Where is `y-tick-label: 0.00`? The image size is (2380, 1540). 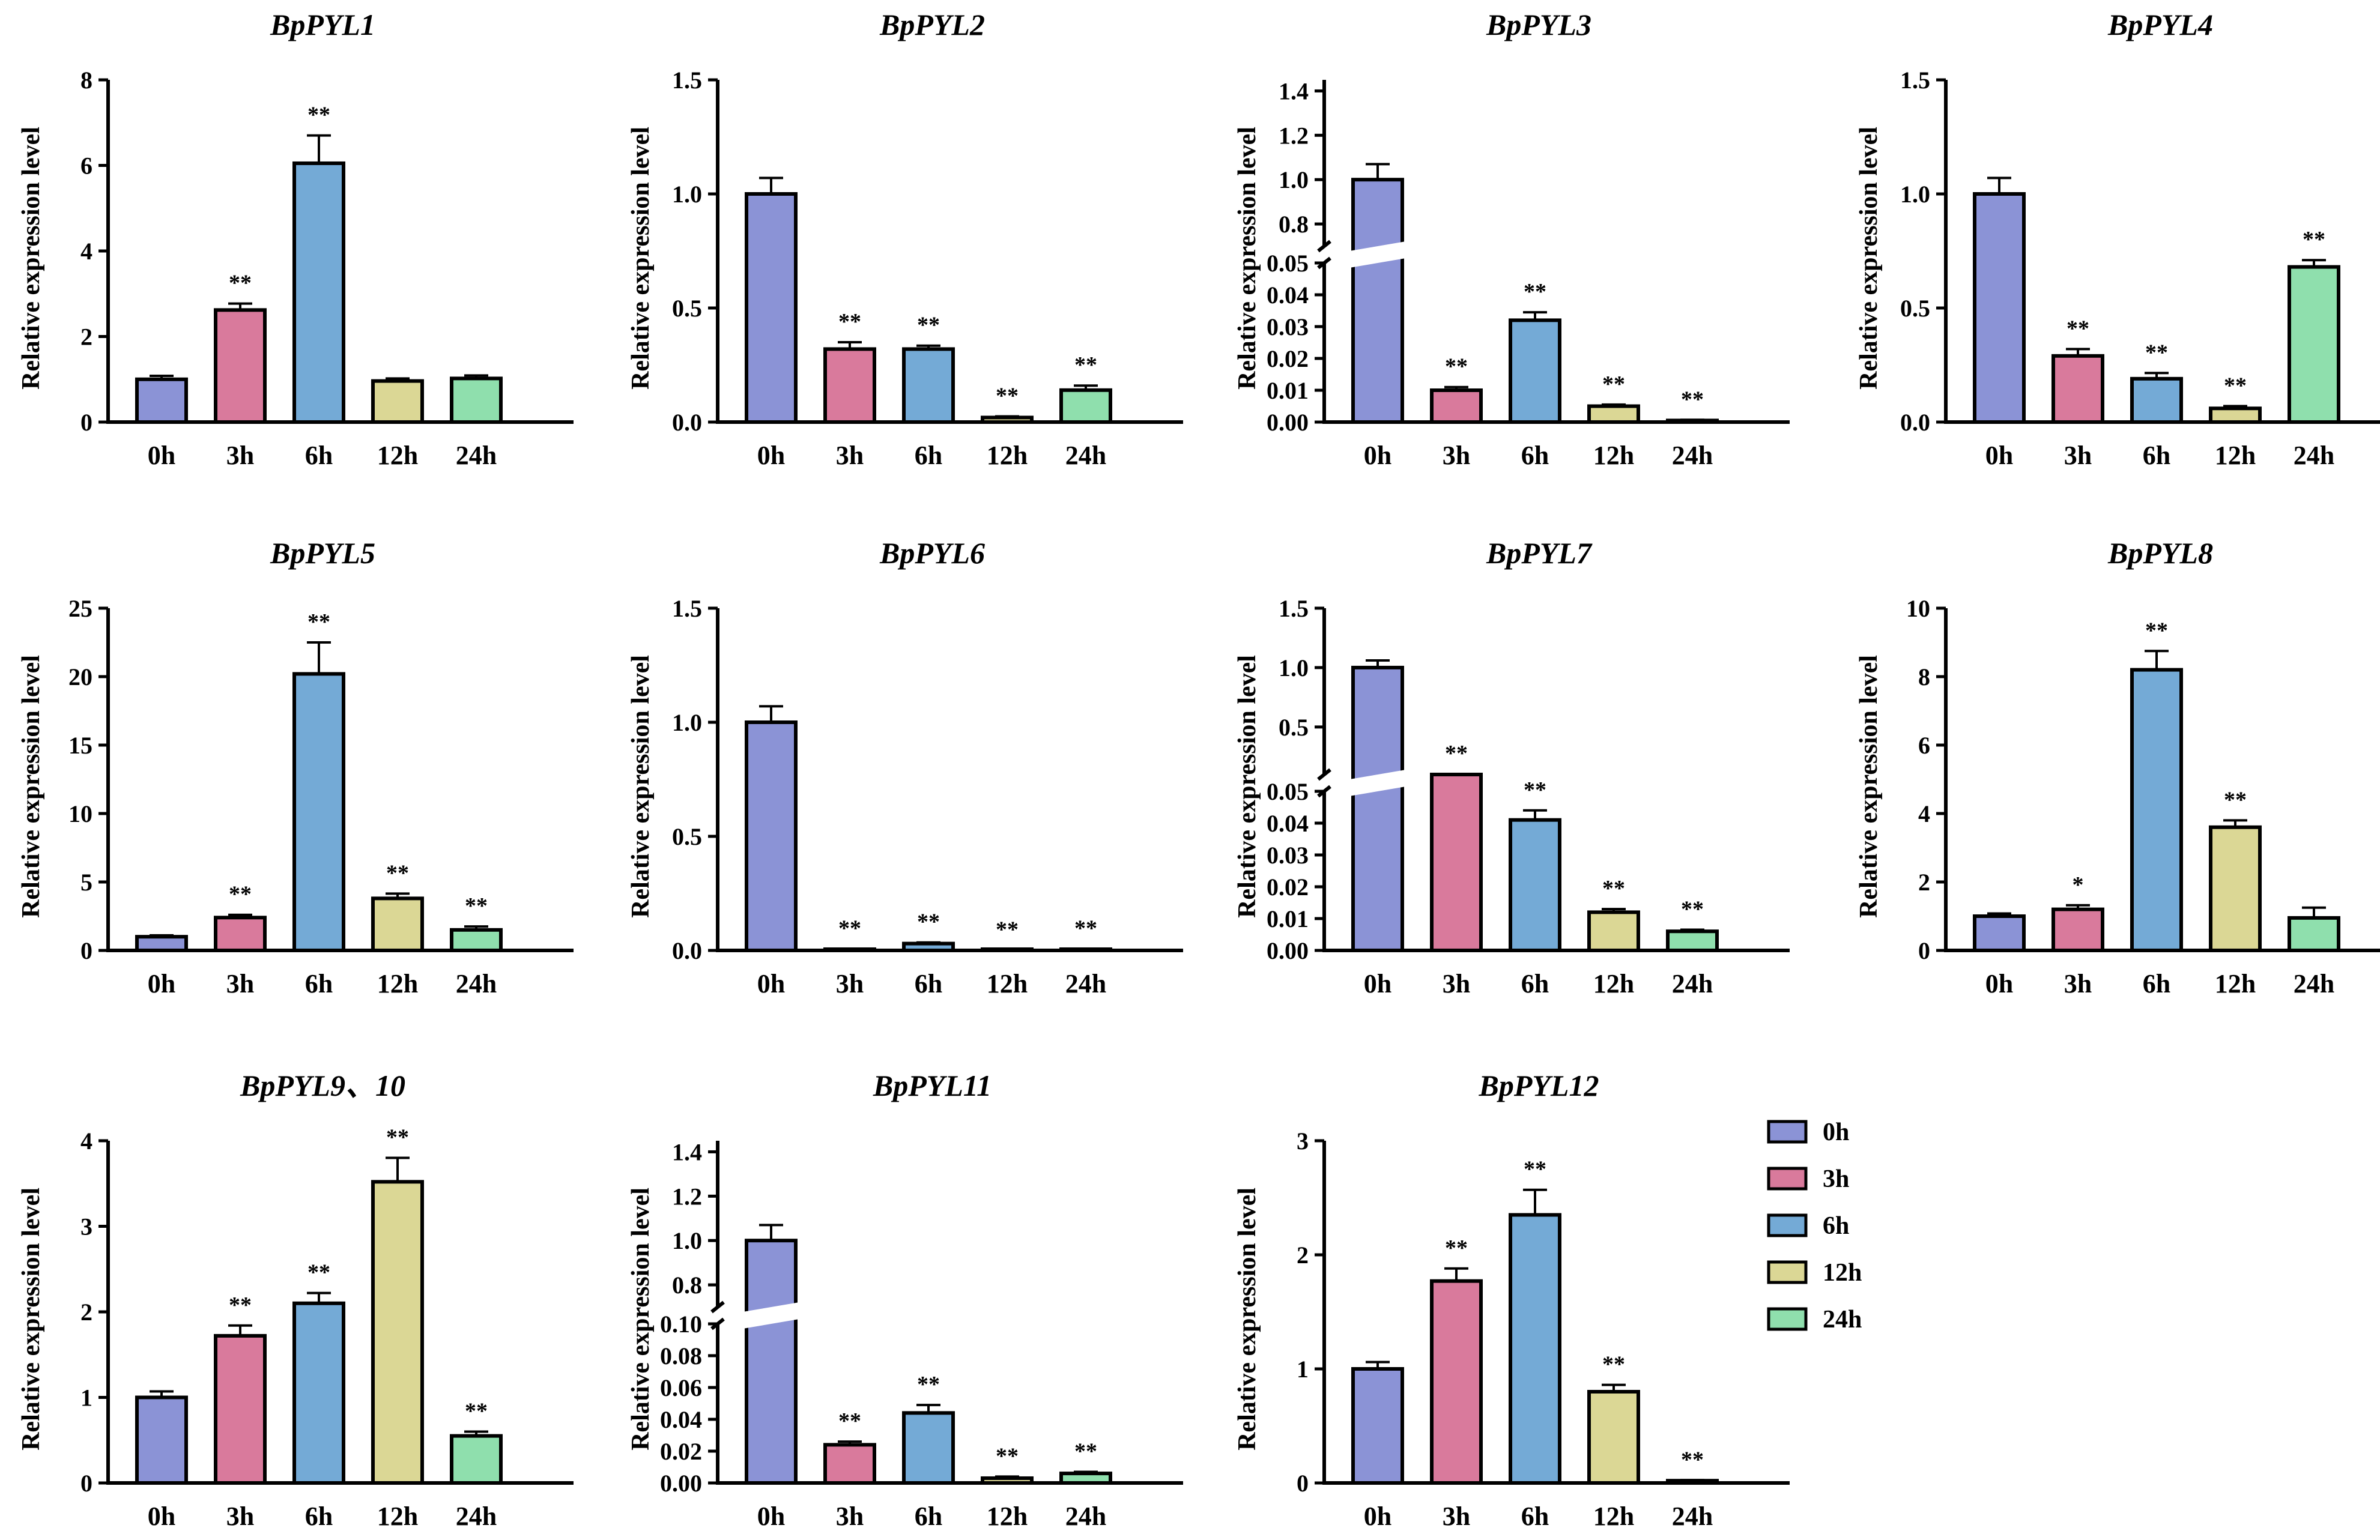 y-tick-label: 0.00 is located at coordinates (1288, 950).